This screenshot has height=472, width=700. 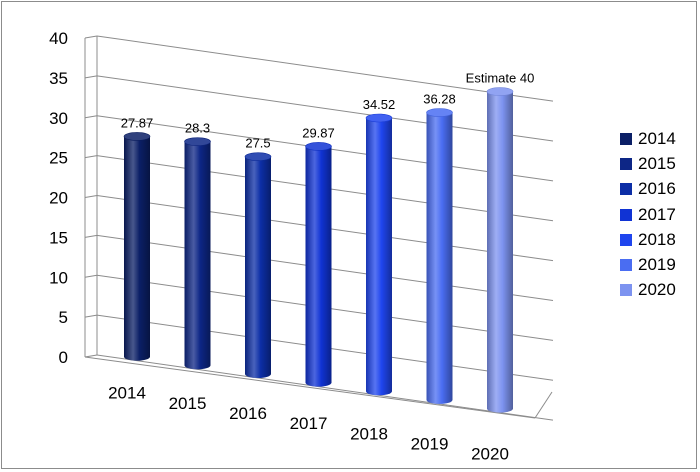 What do you see at coordinates (439, 258) in the screenshot?
I see `bar-2019` at bounding box center [439, 258].